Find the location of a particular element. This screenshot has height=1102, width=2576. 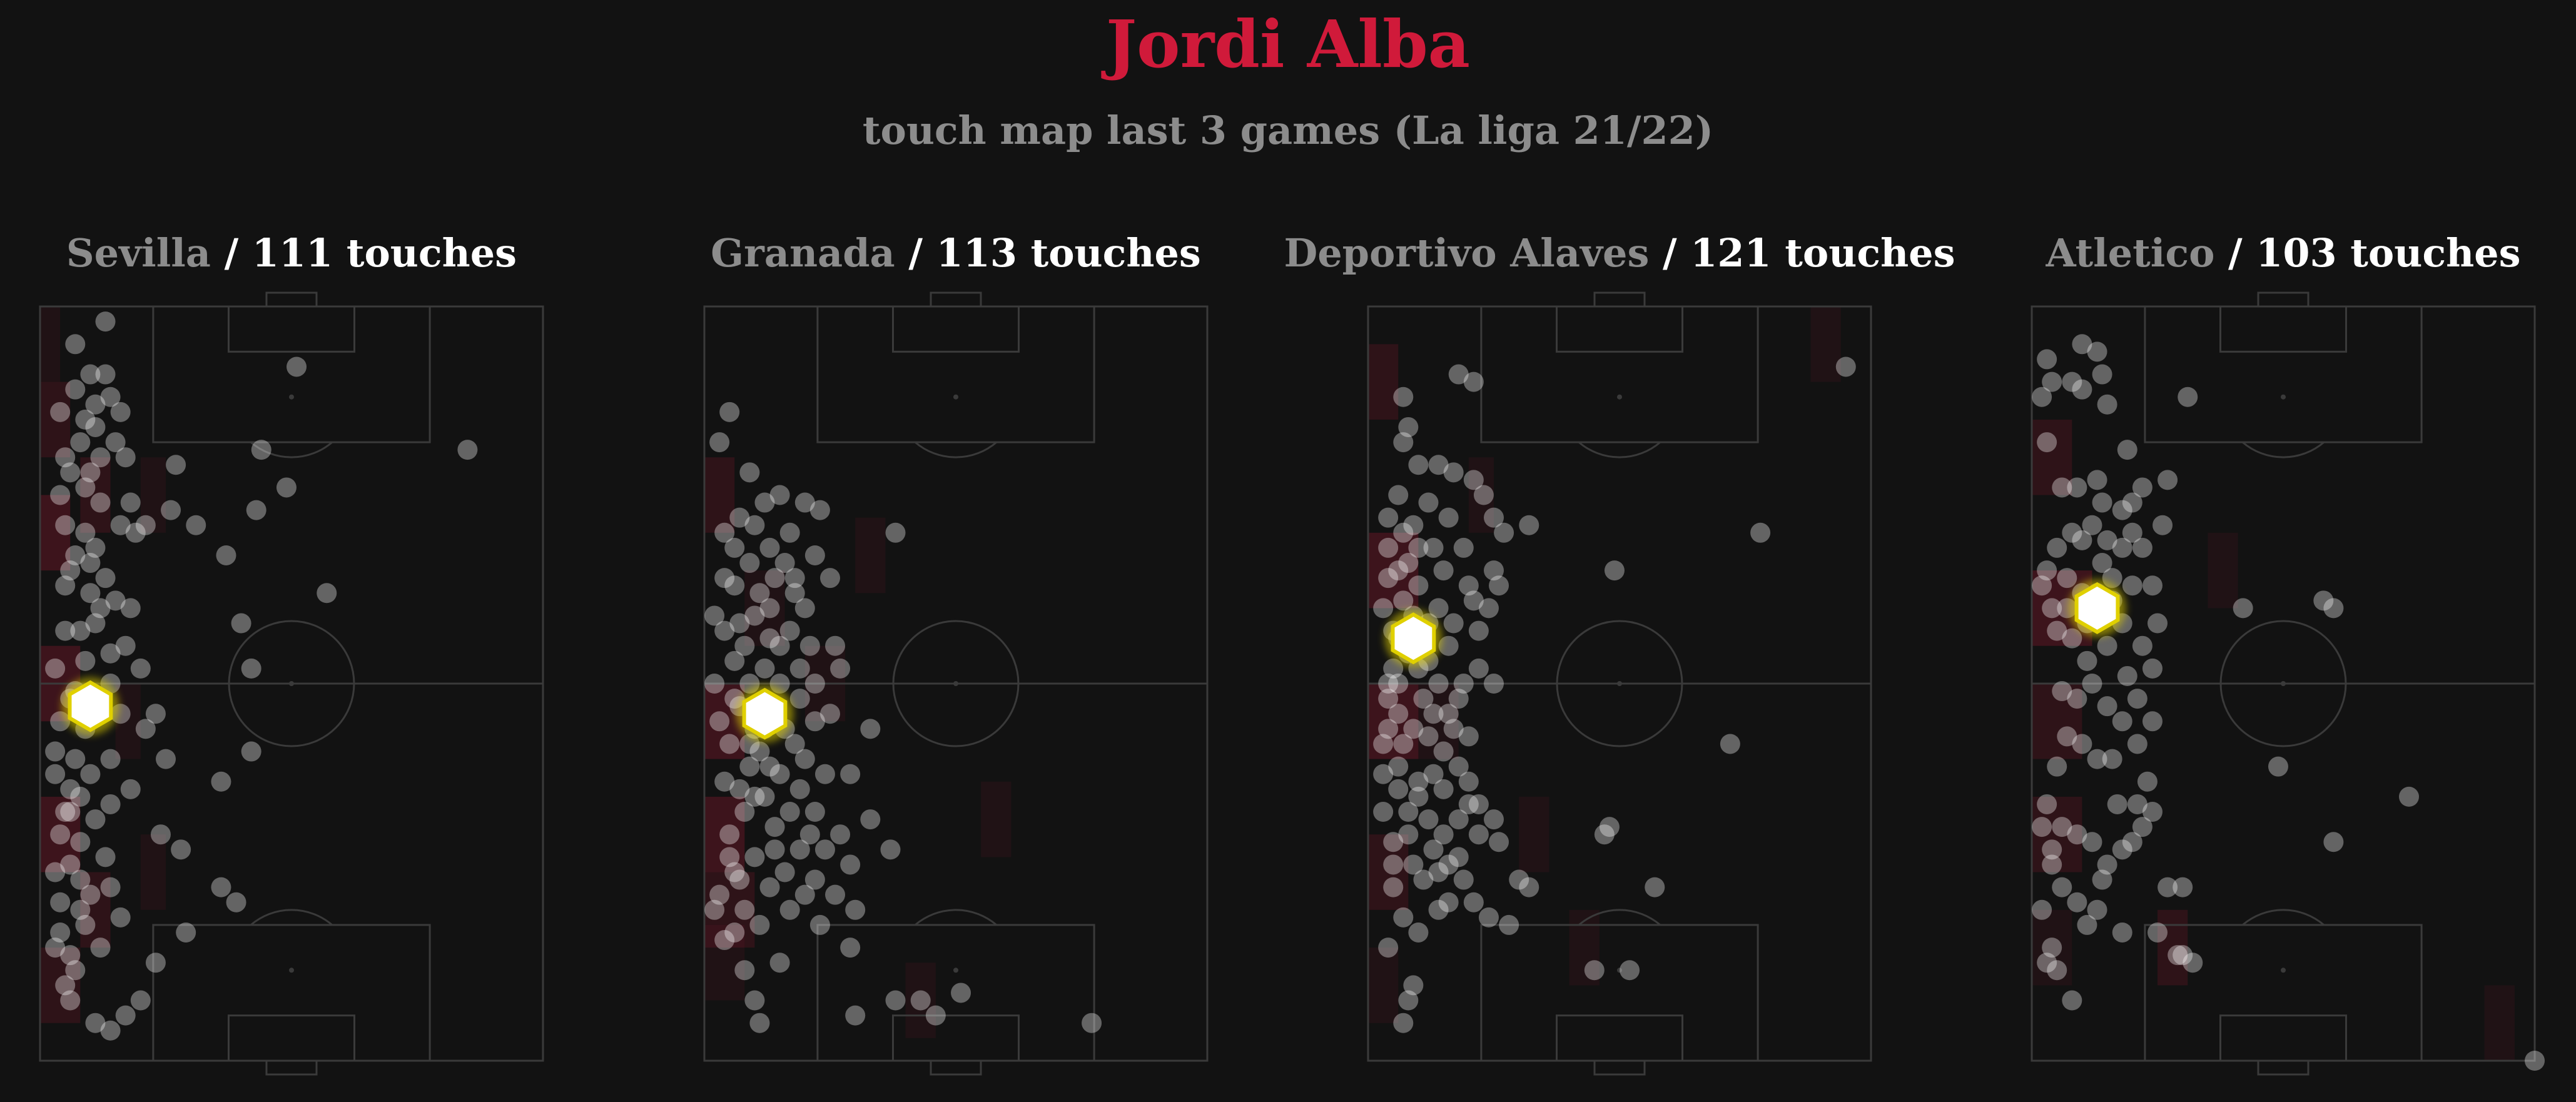

pitch-granada is located at coordinates (956, 683).